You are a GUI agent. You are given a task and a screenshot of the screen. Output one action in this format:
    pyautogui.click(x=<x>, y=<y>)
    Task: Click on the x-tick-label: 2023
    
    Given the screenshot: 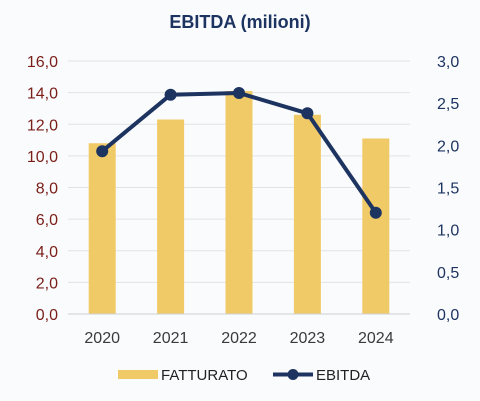 What is the action you would take?
    pyautogui.click(x=308, y=338)
    